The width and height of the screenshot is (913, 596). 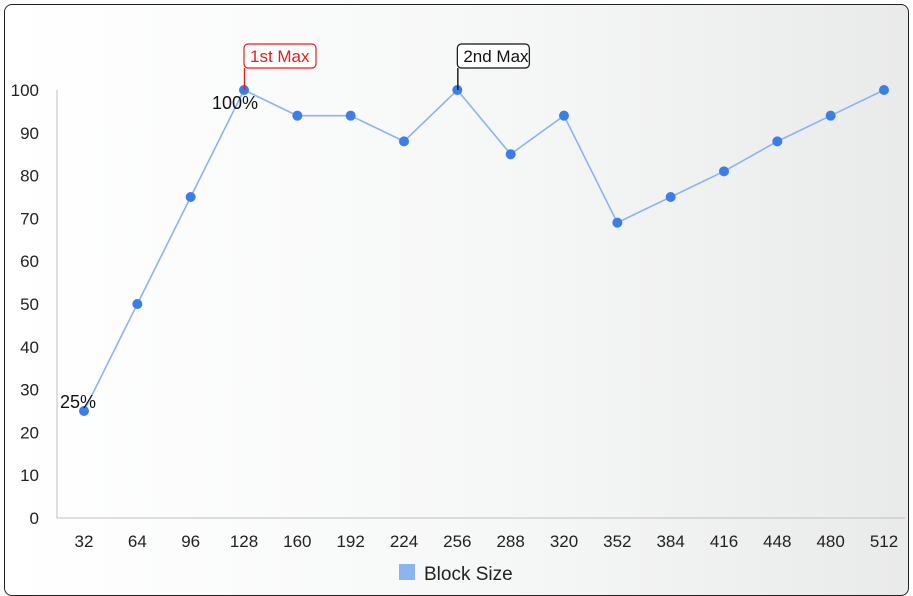 What do you see at coordinates (29, 390) in the screenshot?
I see `y-tick-label: 30` at bounding box center [29, 390].